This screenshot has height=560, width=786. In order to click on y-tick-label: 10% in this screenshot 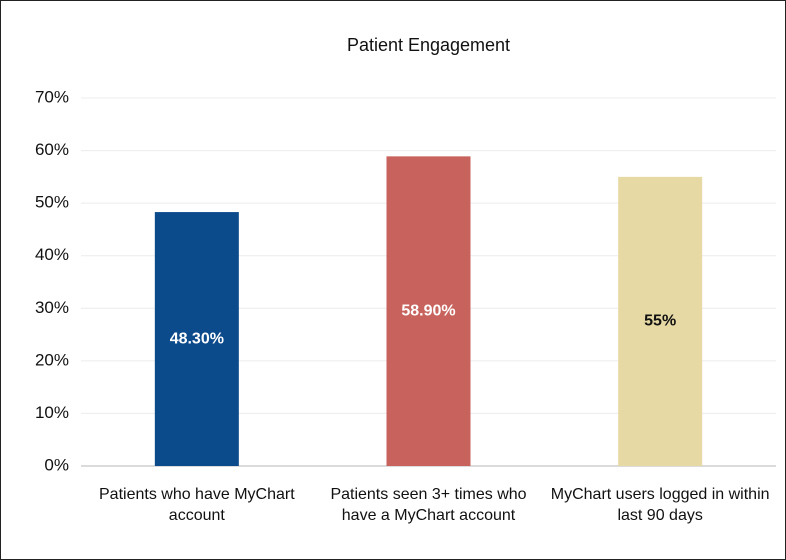, I will do `click(52, 412)`.